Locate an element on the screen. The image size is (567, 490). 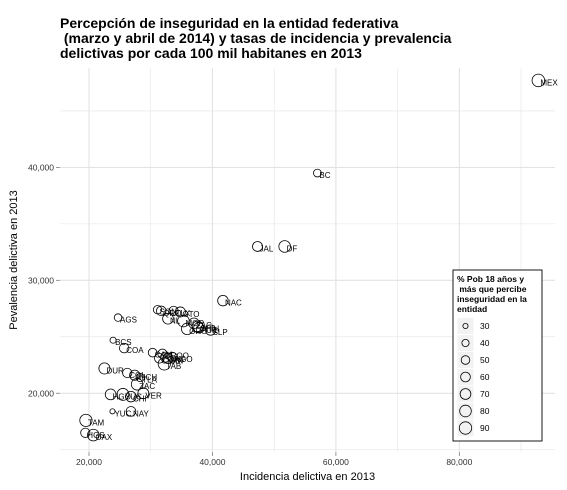
point-label: QROO is located at coordinates (176, 356).